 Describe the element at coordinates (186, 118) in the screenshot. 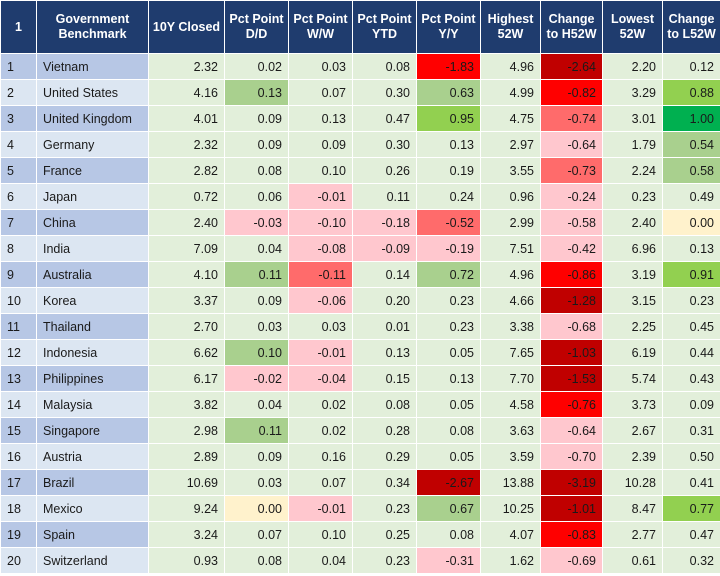

I see `cell-ten-year-closed: 4.01` at that location.